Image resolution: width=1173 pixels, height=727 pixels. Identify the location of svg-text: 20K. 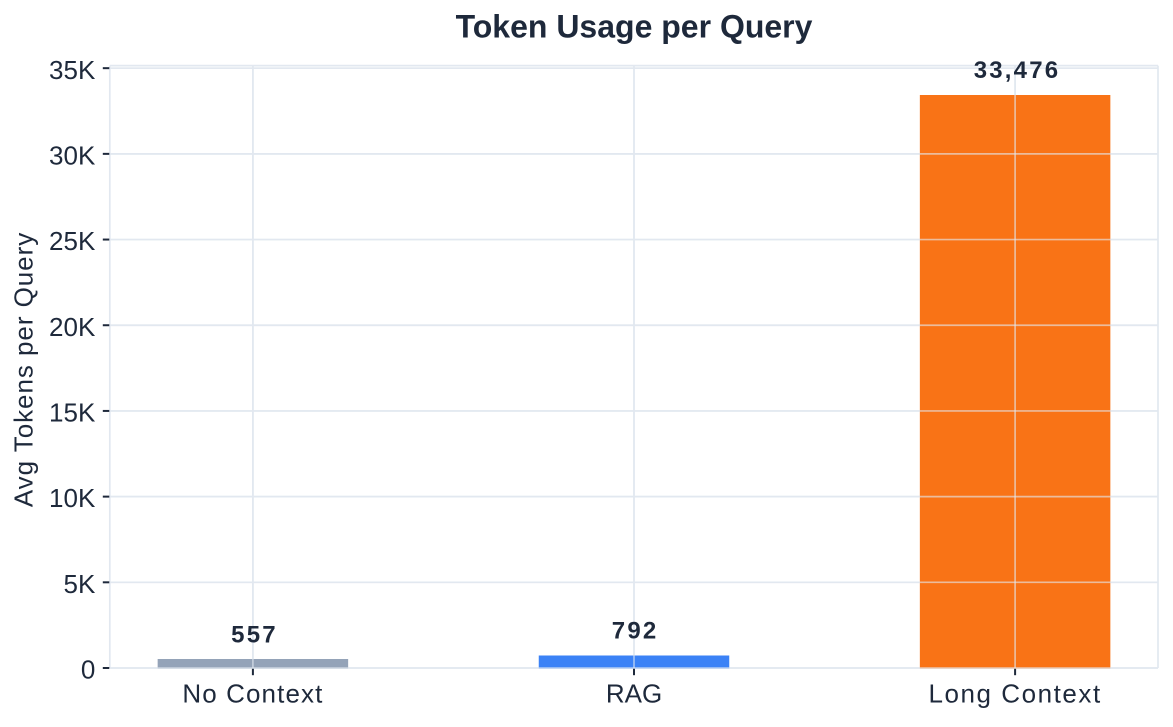
(72, 327).